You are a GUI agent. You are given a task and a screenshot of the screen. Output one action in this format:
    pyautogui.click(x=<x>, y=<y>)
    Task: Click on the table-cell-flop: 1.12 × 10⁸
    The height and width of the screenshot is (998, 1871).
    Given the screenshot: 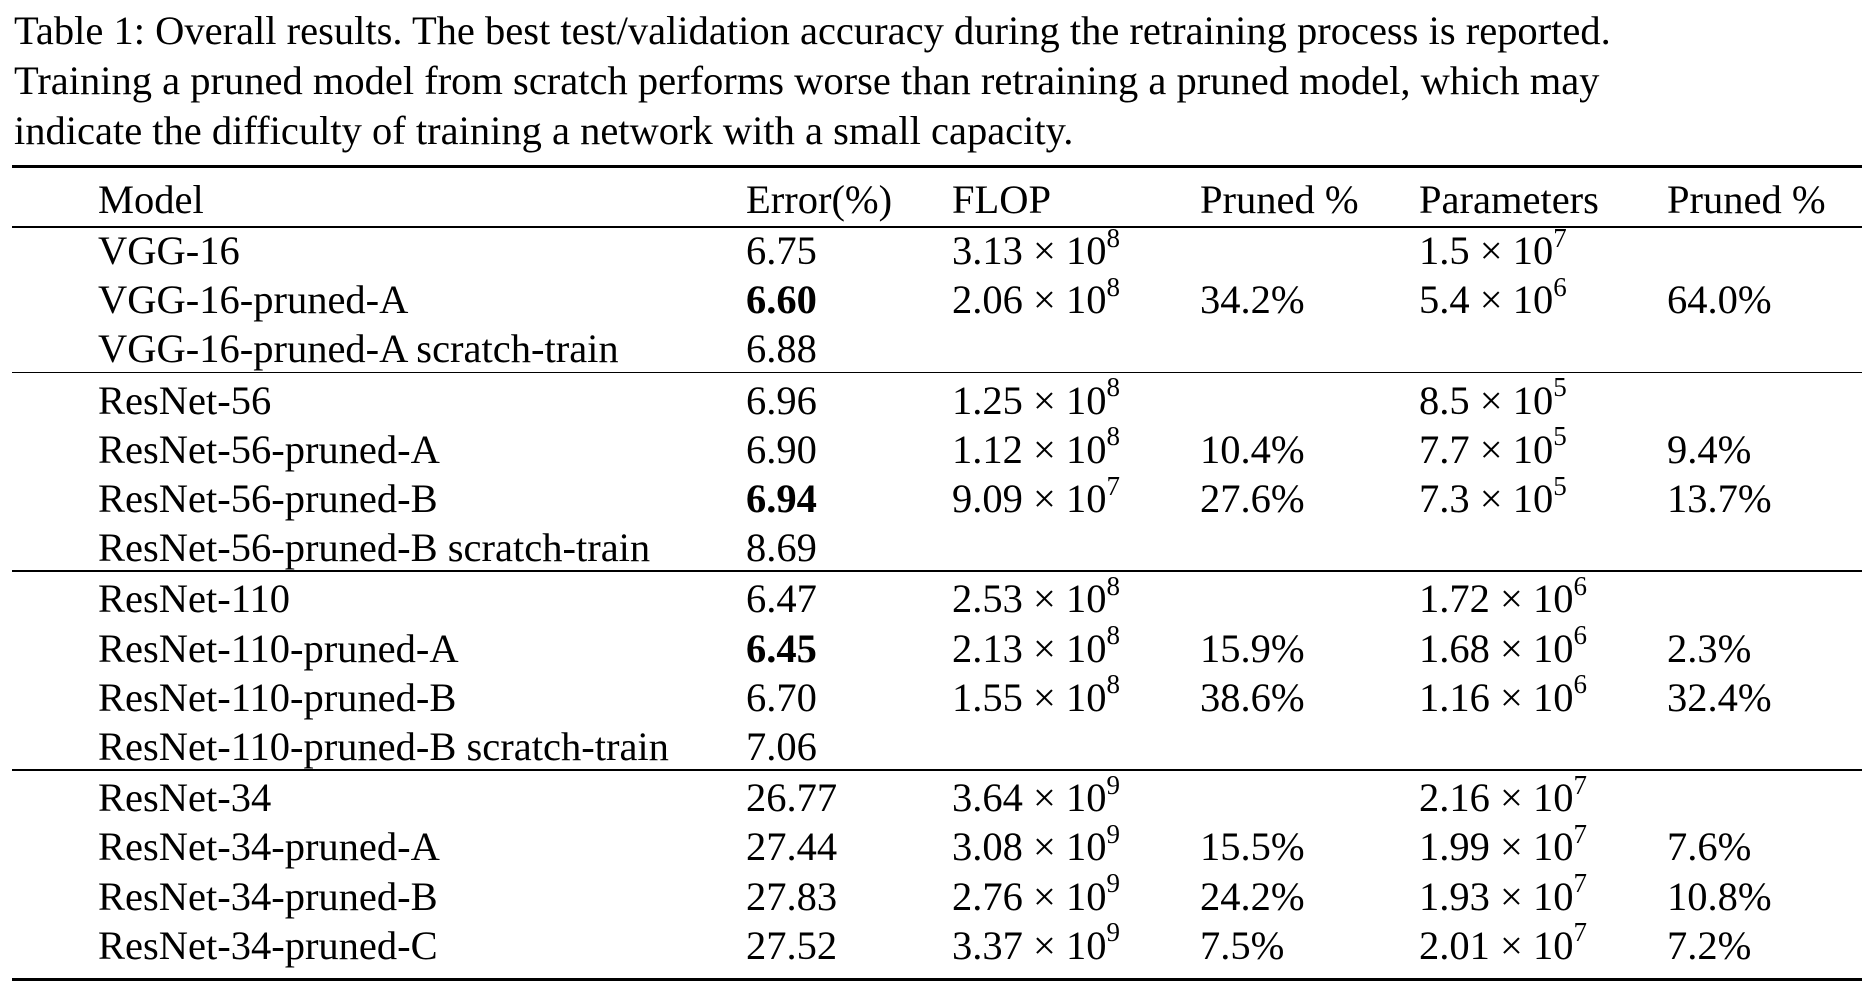 What is the action you would take?
    pyautogui.click(x=1036, y=446)
    